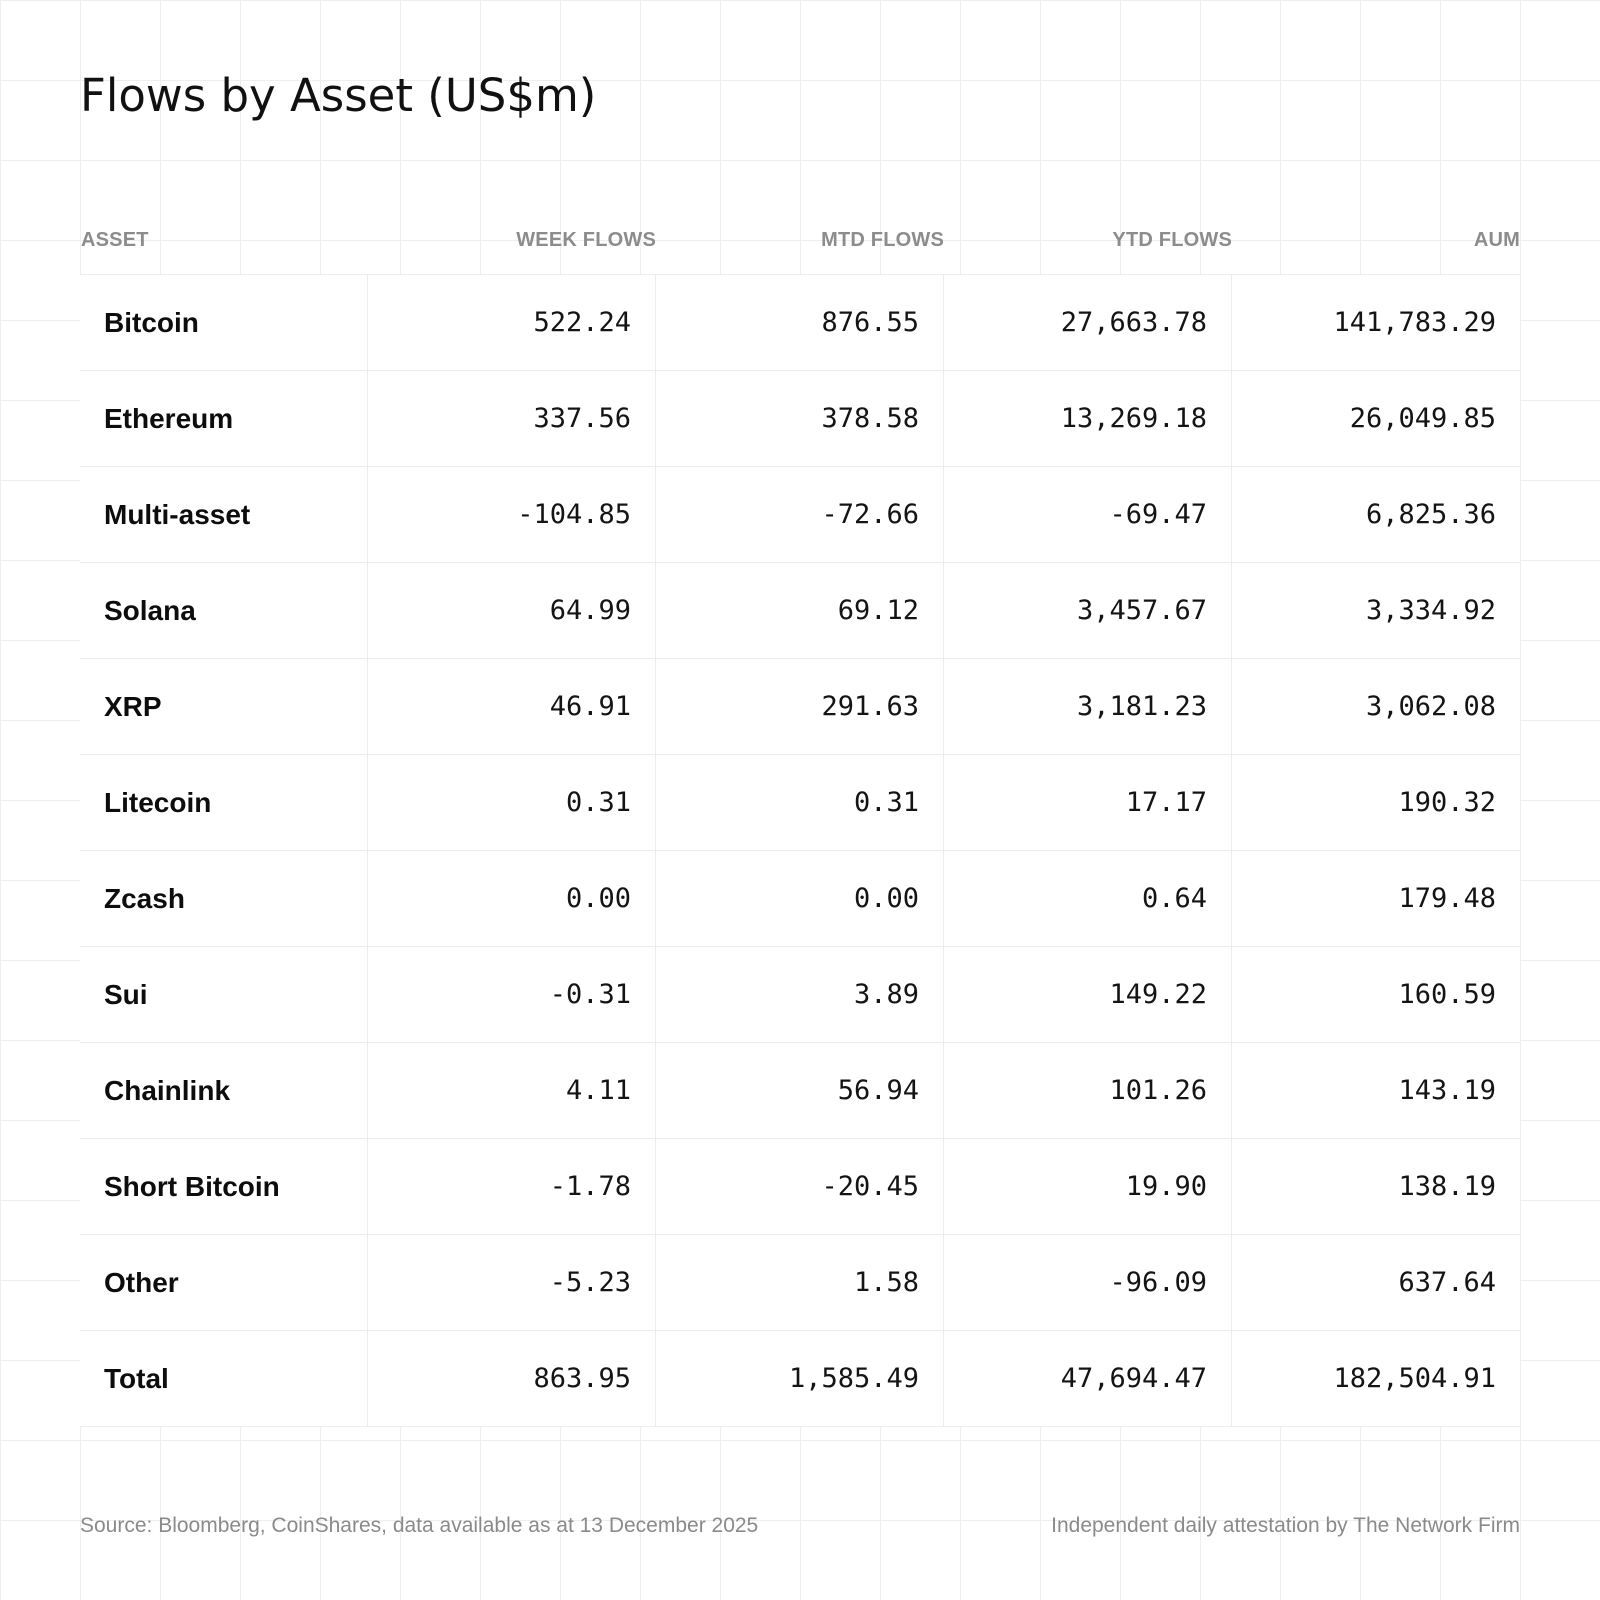 Image resolution: width=1600 pixels, height=1600 pixels. Describe the element at coordinates (512, 418) in the screenshot. I see `week-flows-cell: 337.56` at that location.